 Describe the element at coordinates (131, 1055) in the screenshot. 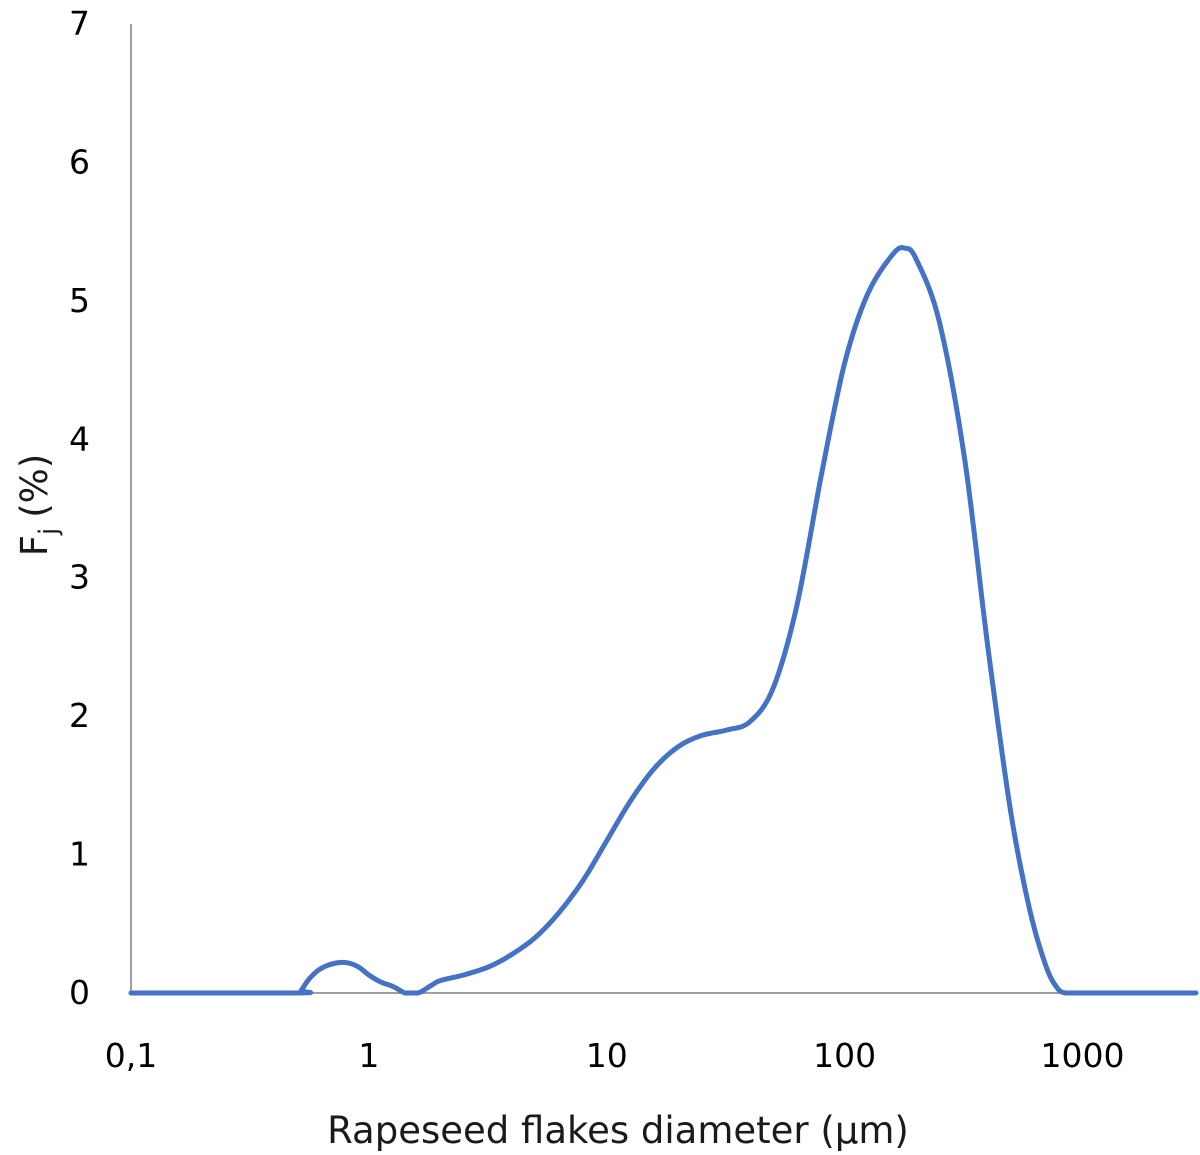

I see `x-tick-label: 0,1` at that location.